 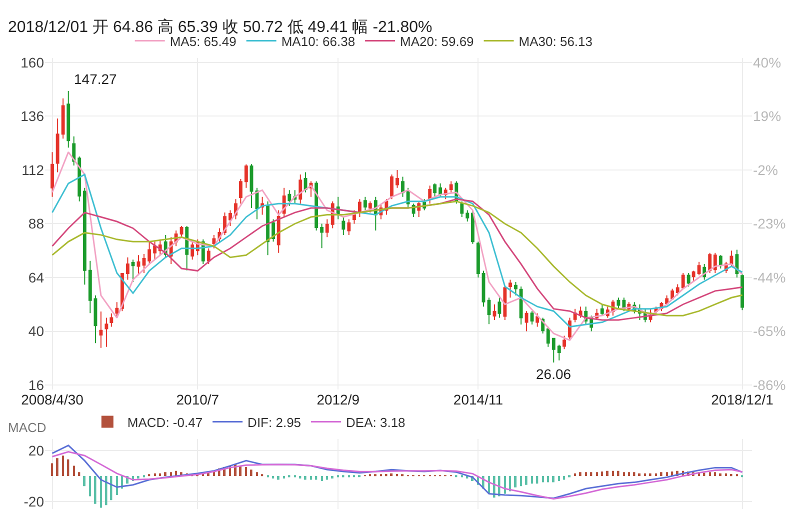 I want to click on y2-tick-label: -2%, so click(x=765, y=170).